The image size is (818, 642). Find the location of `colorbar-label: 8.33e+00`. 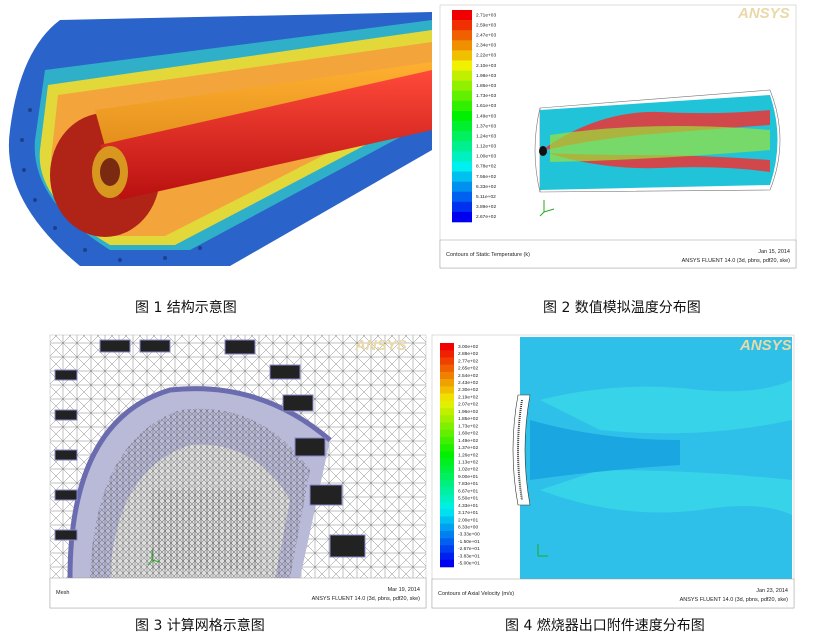

colorbar-label: 8.33e+00 is located at coordinates (468, 528).